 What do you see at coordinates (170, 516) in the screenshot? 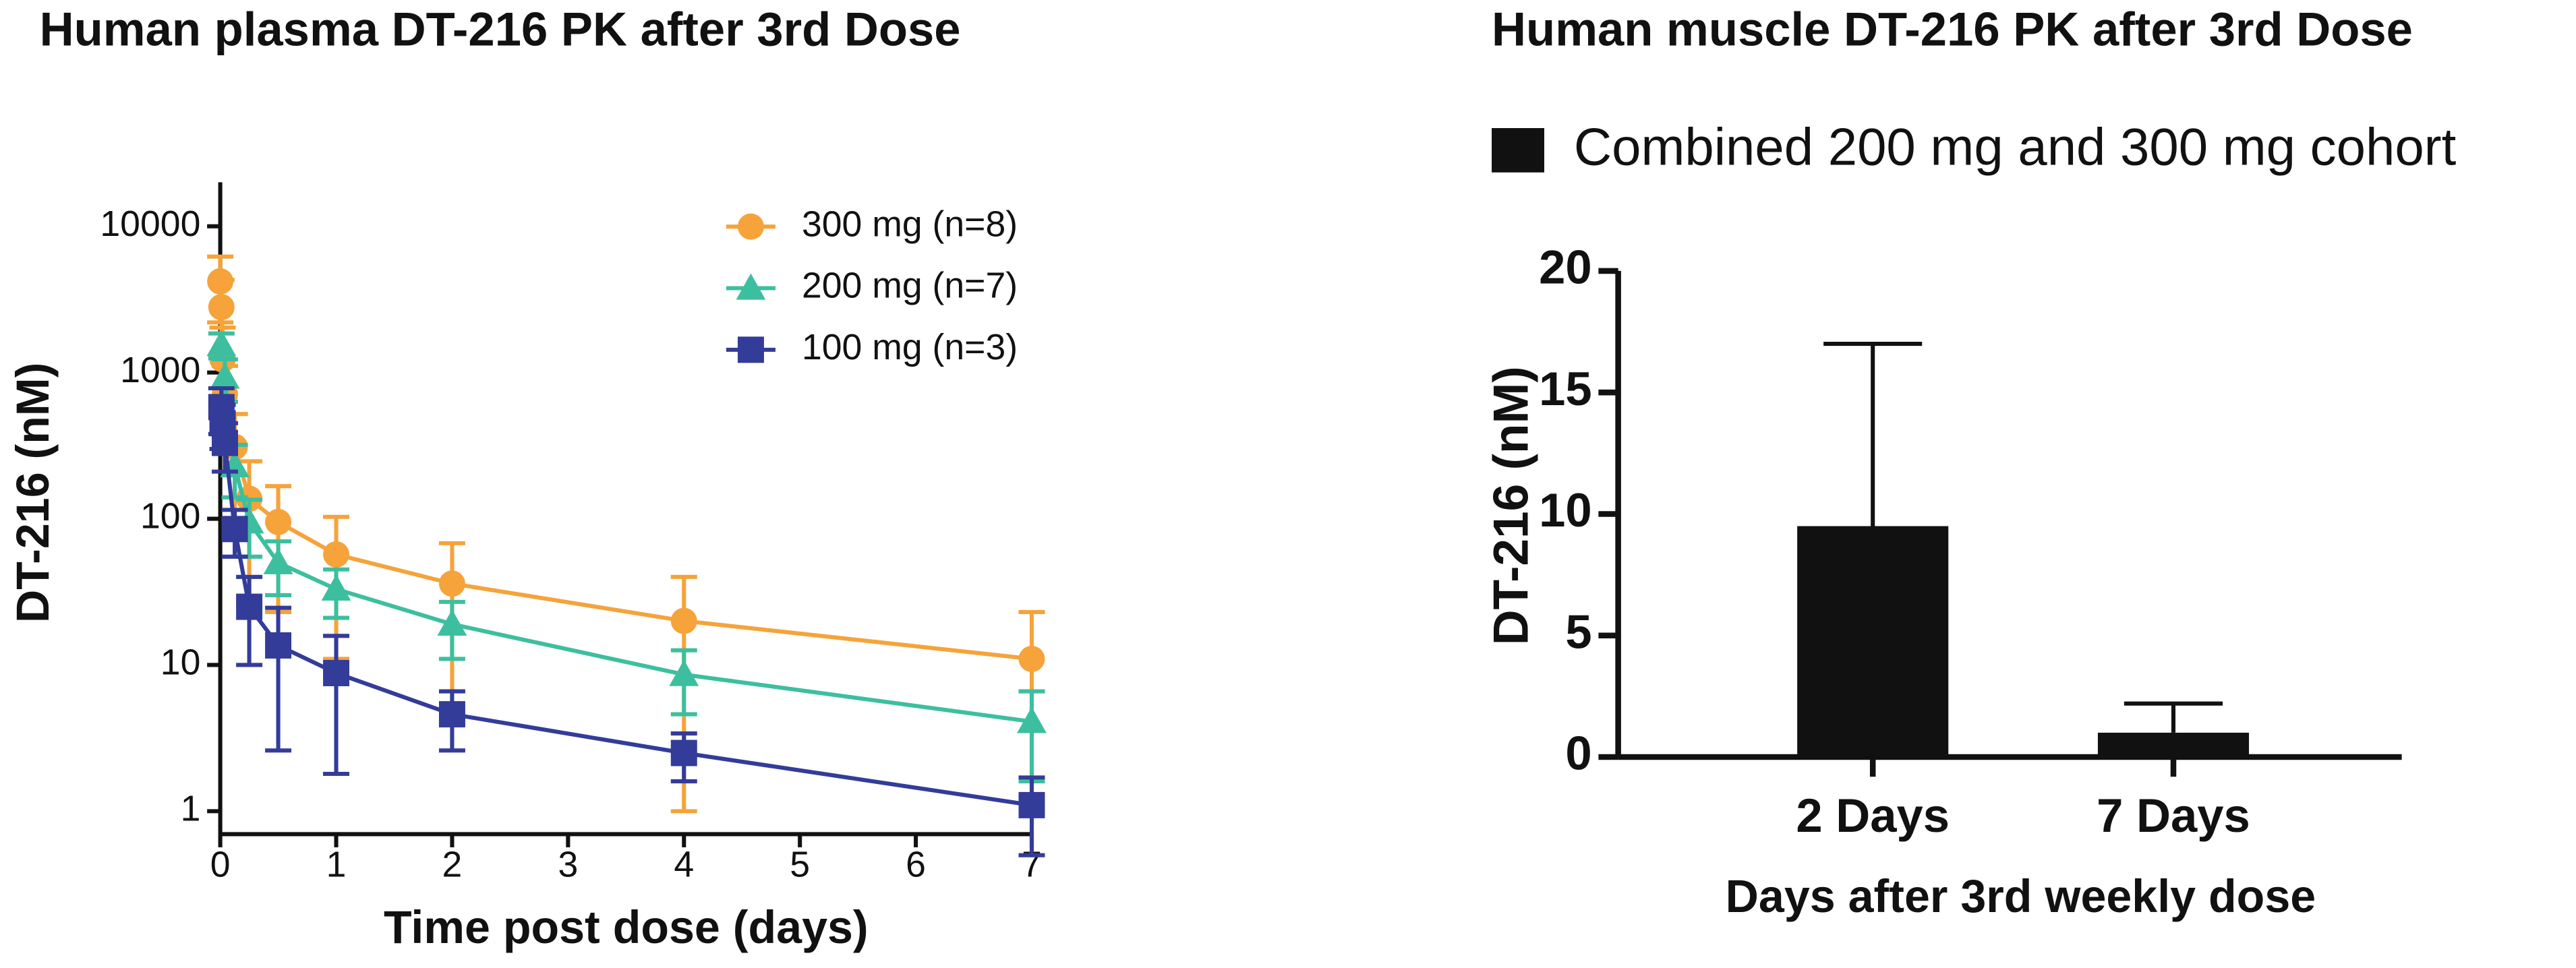
I see `y-tick-label: 100` at bounding box center [170, 516].